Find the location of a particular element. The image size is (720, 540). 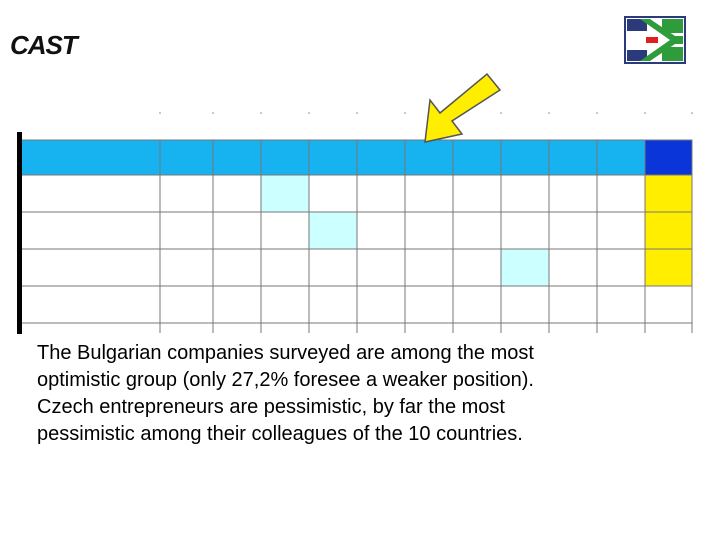

left-bar is located at coordinates (19, 233).